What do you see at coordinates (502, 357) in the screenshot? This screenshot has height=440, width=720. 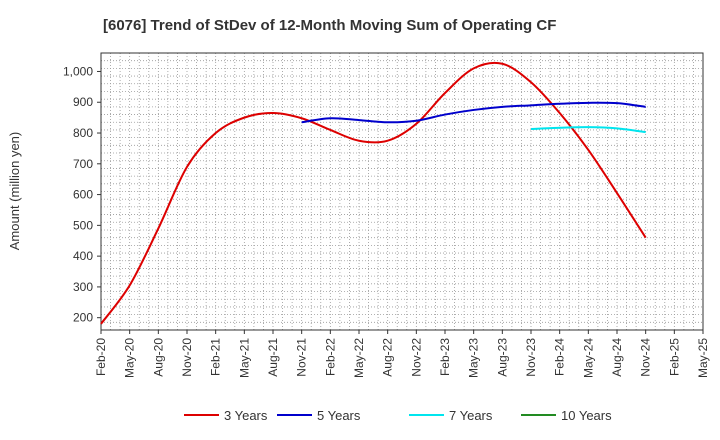 I see `x-tick-label: Aug-23` at bounding box center [502, 357].